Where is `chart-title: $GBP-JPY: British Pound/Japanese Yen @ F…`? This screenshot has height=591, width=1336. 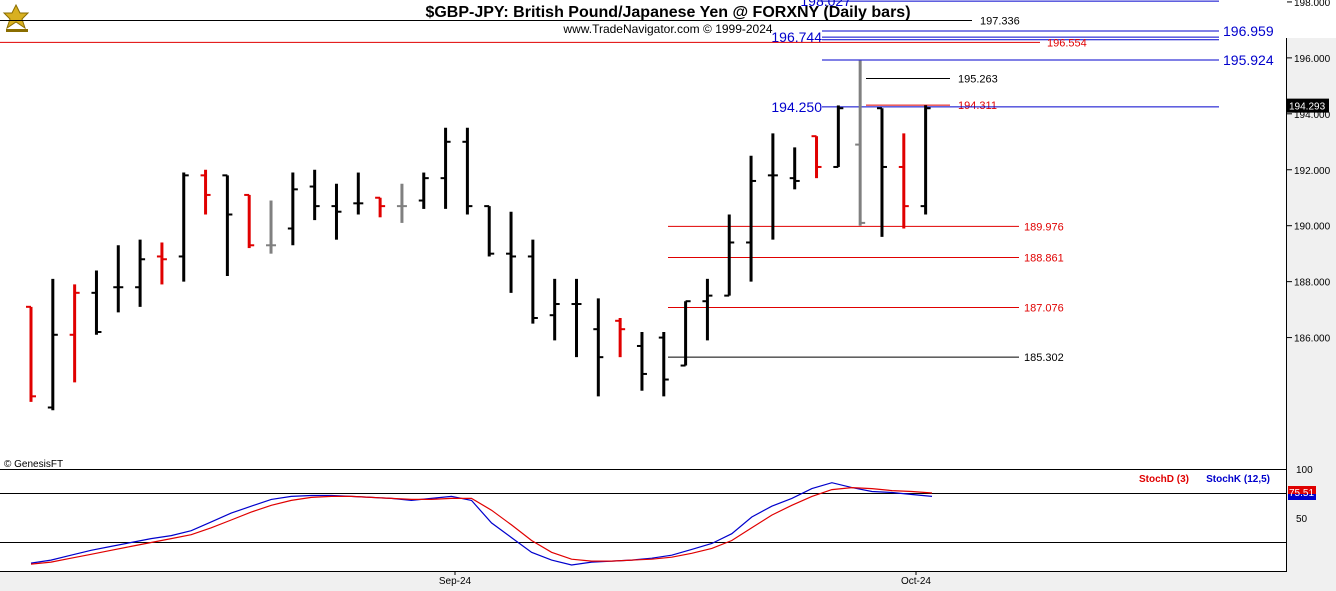
chart-title: $GBP-JPY: British Pound/Japanese Yen @ F… is located at coordinates (667, 12).